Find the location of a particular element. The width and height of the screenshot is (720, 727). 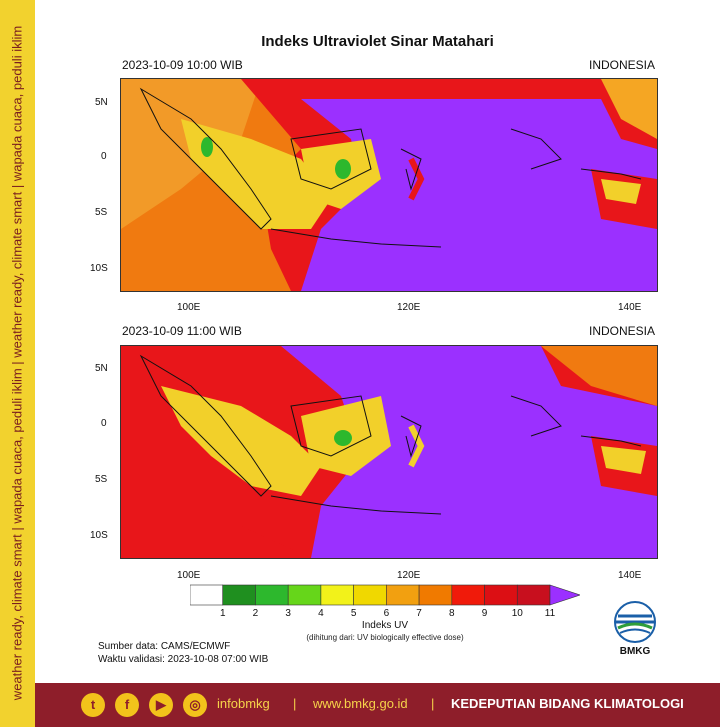

panel-1-xtick-100e: 100E is located at coordinates (189, 307).